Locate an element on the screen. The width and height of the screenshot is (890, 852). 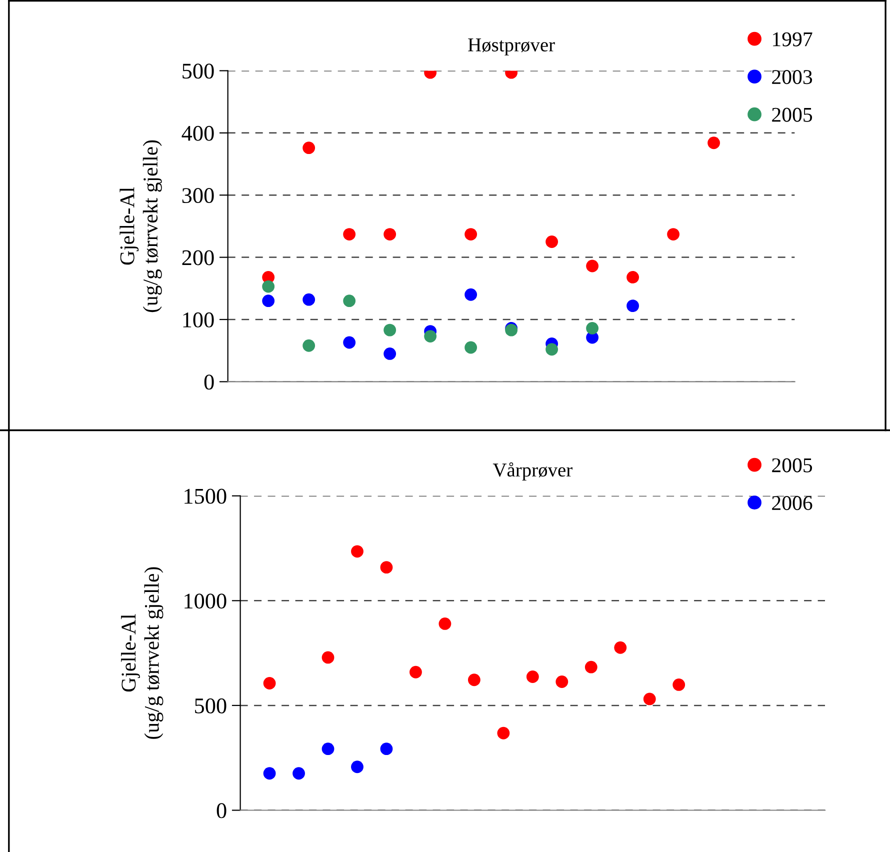
legend-label: 2003 is located at coordinates (792, 77).